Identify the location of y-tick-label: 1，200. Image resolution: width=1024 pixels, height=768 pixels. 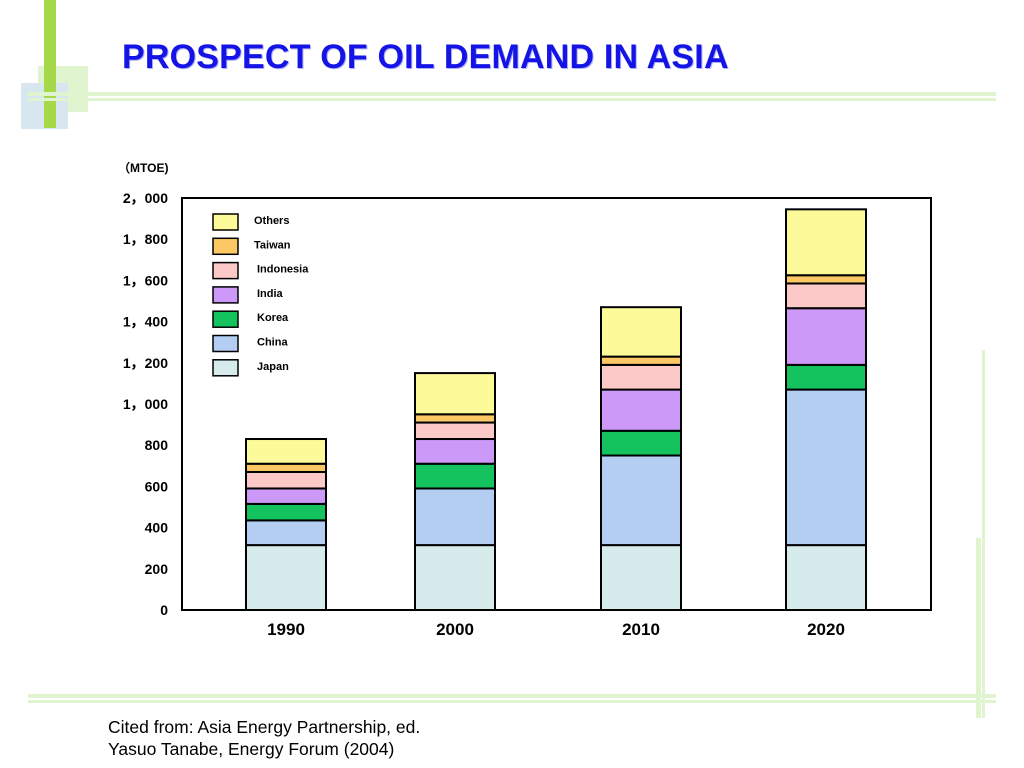
(145, 363).